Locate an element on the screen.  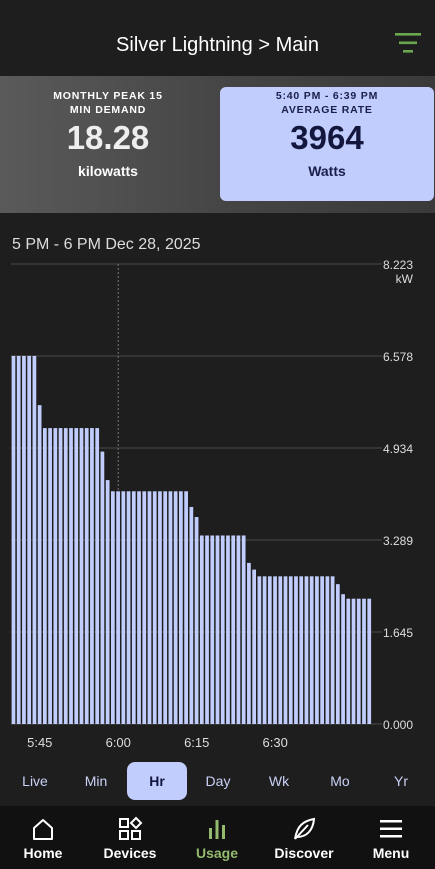
period-tab-wk: Wk is located at coordinates (279, 781).